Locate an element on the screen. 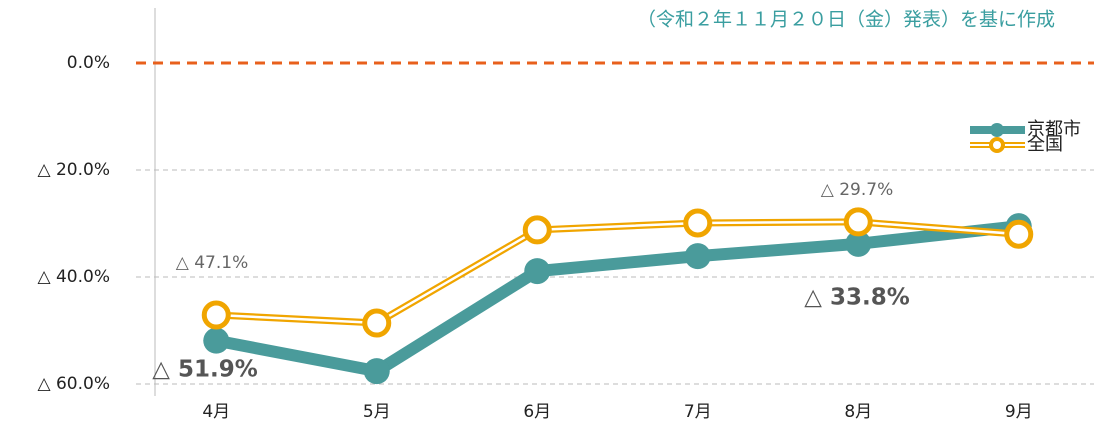 The image size is (1103, 430). data-label: △ 51.9% is located at coordinates (205, 370).